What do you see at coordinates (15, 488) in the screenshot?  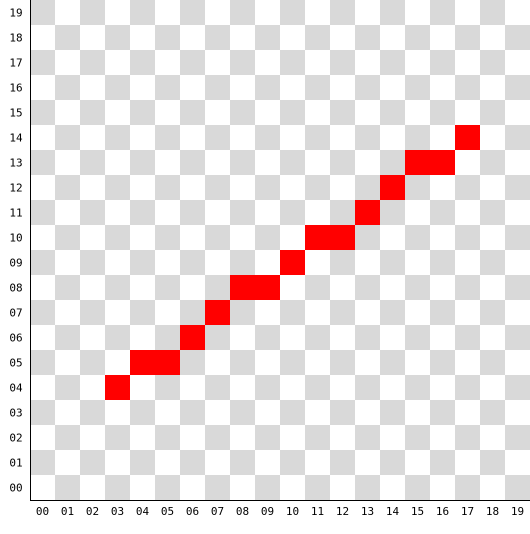 I see `y-tick-label: 00` at bounding box center [15, 488].